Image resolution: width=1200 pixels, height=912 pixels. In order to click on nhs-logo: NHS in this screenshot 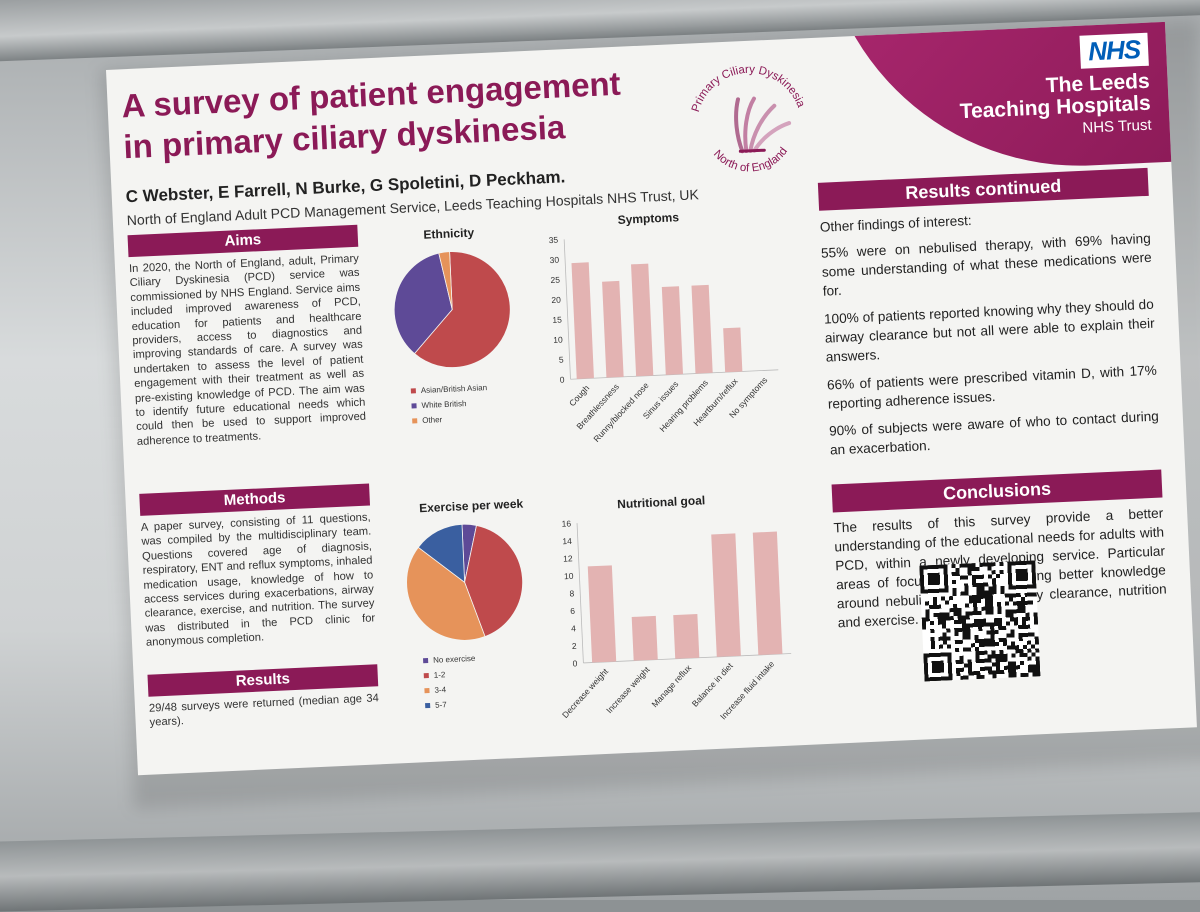, I will do `click(1114, 50)`.